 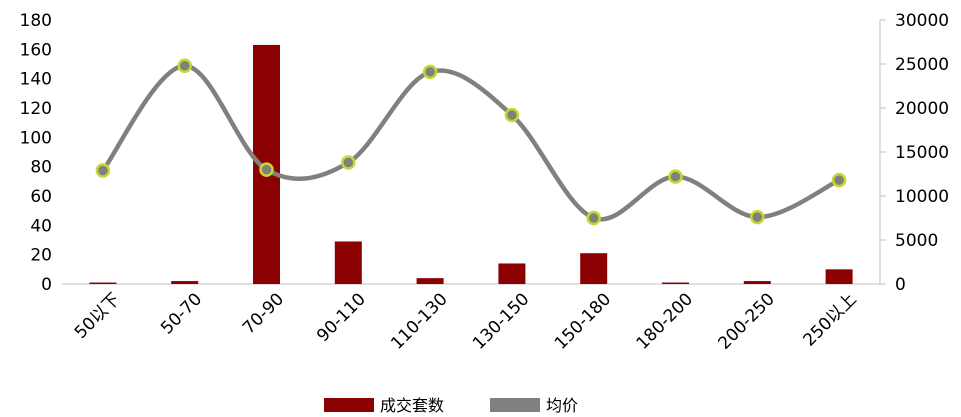 I want to click on right-tick-label: 30000, so click(x=922, y=21).